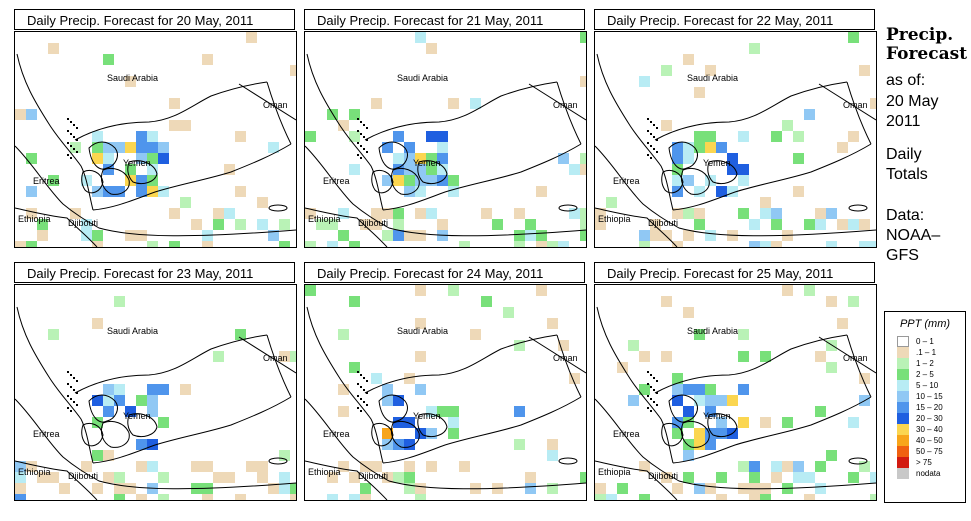  What do you see at coordinates (858, 461) in the screenshot?
I see `socotra-island` at bounding box center [858, 461].